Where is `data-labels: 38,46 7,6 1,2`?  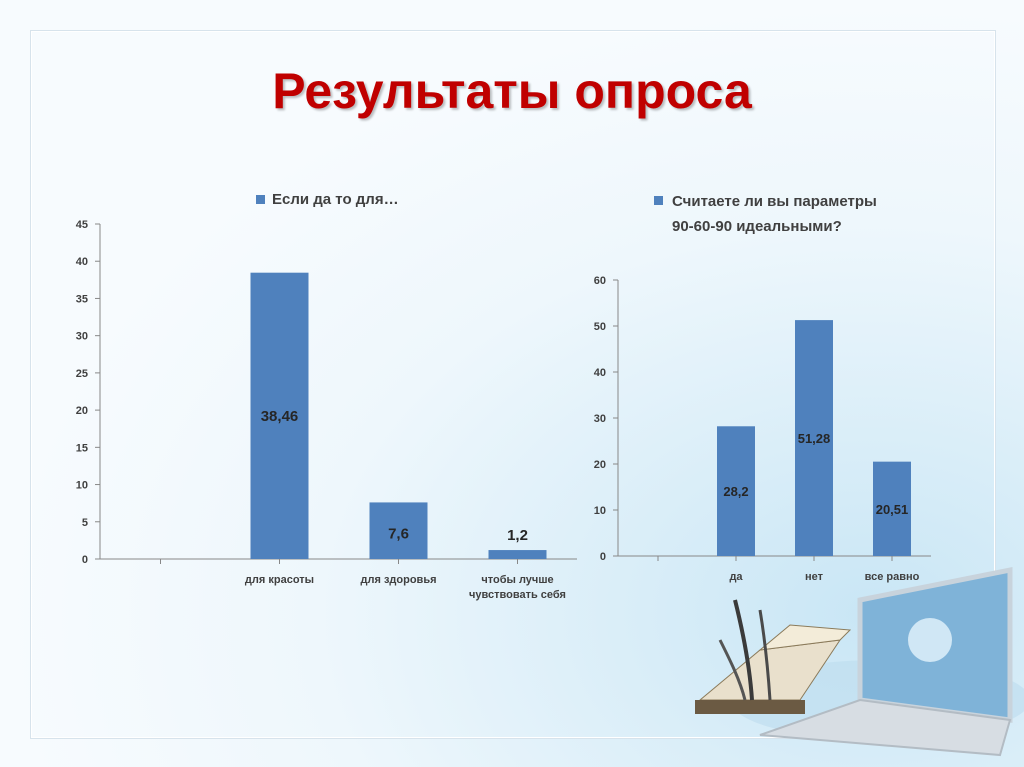 data-labels: 38,46 7,6 1,2 is located at coordinates (394, 476).